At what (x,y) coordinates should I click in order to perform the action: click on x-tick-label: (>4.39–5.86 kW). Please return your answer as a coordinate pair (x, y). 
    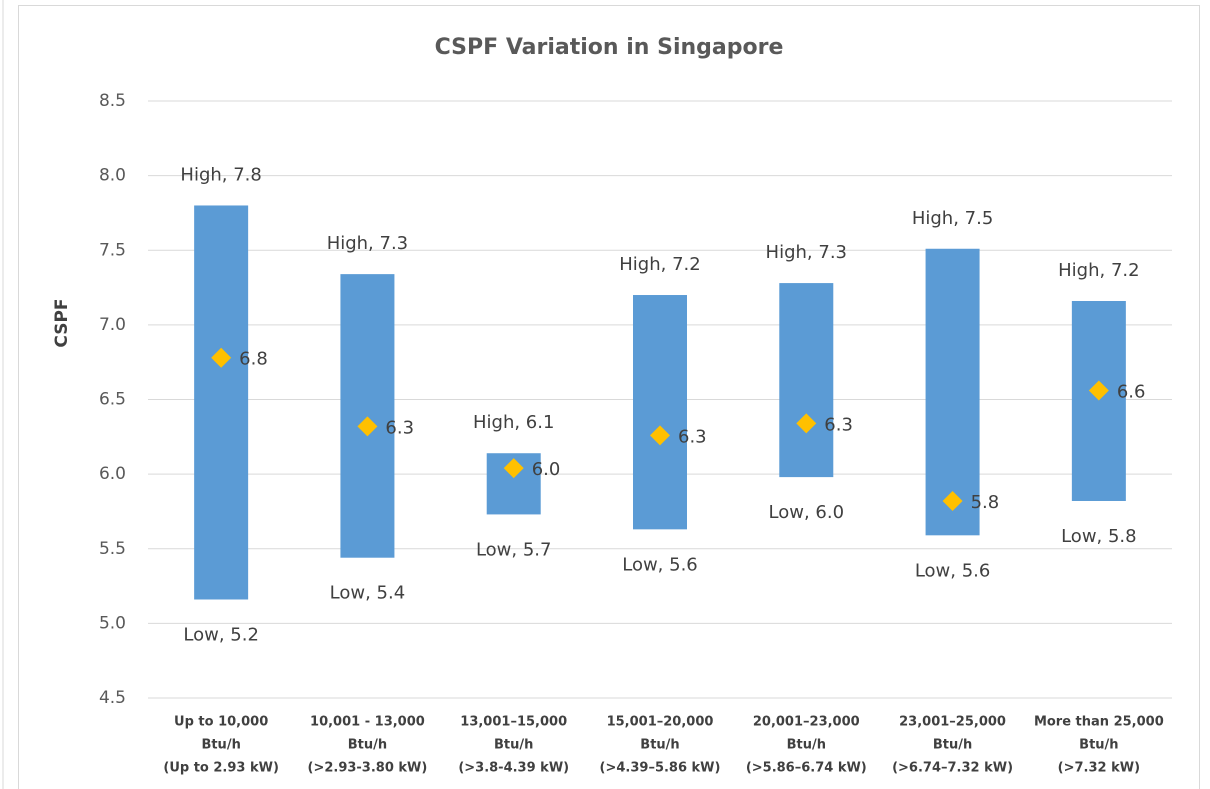
    Looking at the image, I should click on (660, 768).